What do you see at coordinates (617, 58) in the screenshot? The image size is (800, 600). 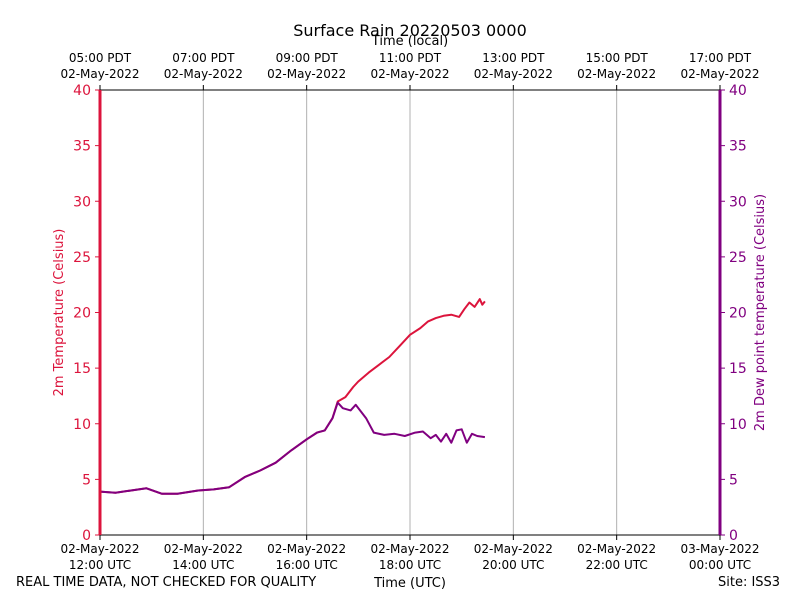 I see `x-tick-label-top-time: 15:00 PDT` at bounding box center [617, 58].